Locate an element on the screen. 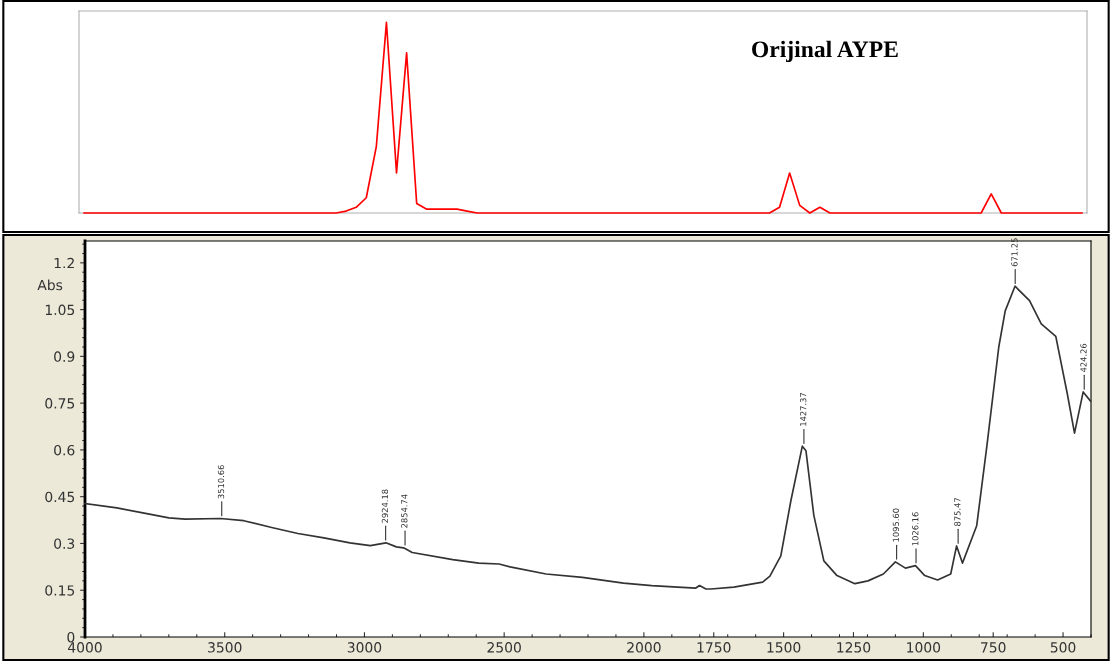  y-tick-label: 0.9 is located at coordinates (64, 356).